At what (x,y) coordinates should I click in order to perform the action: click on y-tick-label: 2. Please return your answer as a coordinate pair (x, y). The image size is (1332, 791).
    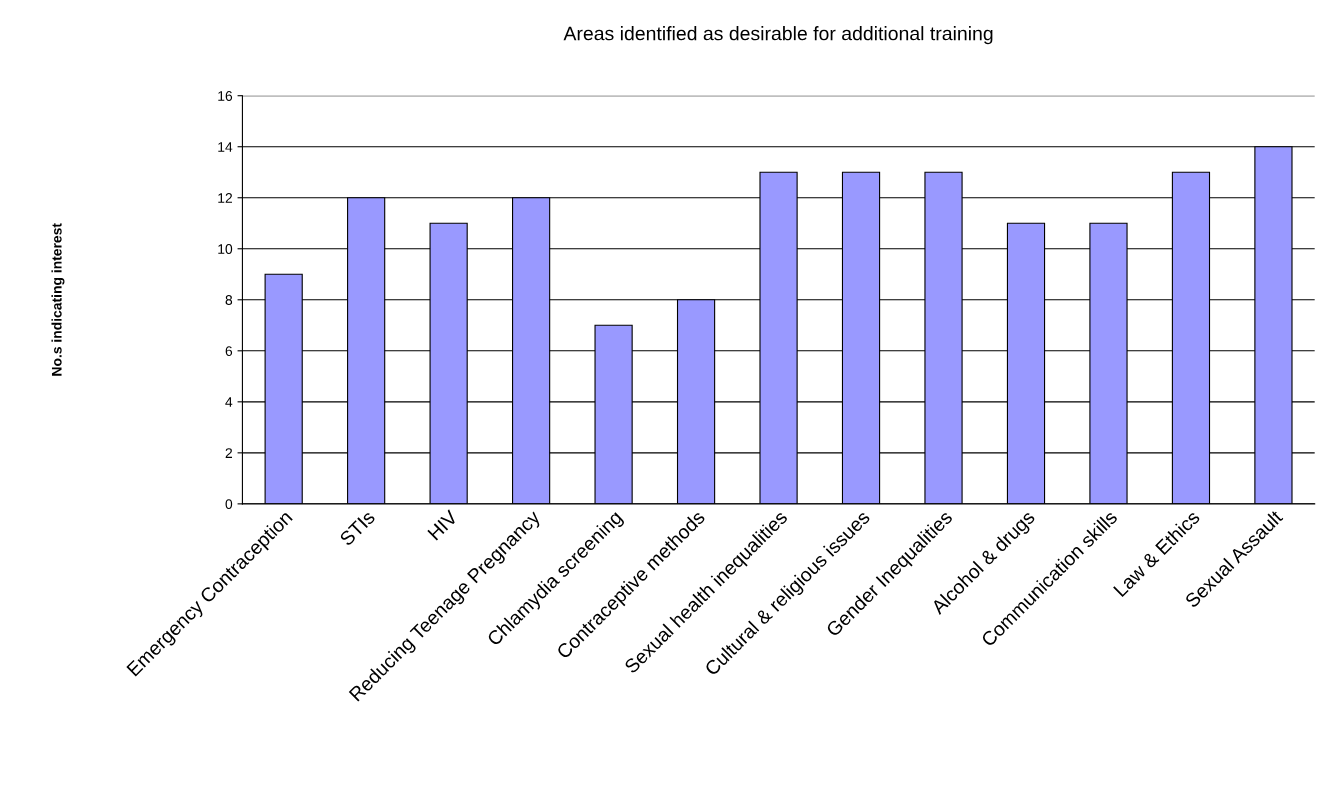
    Looking at the image, I should click on (229, 453).